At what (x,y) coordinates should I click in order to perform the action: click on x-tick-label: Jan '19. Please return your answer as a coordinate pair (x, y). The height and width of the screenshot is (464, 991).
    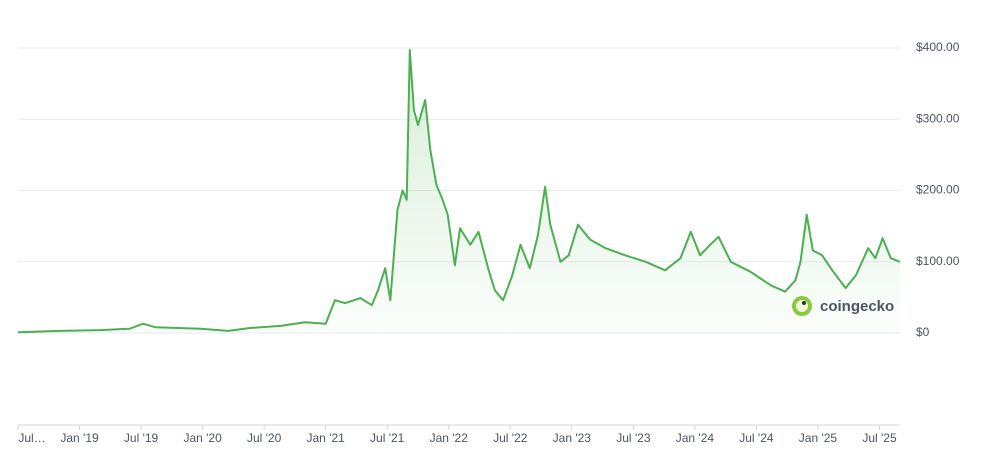
    Looking at the image, I should click on (79, 438).